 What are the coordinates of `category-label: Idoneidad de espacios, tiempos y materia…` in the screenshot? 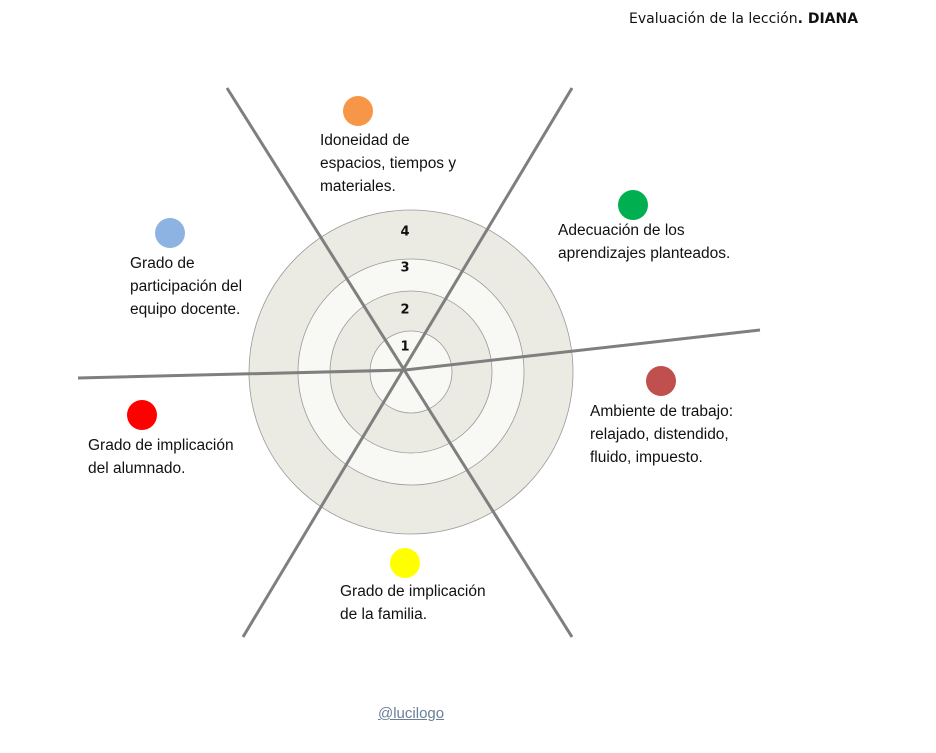 It's located at (388, 163).